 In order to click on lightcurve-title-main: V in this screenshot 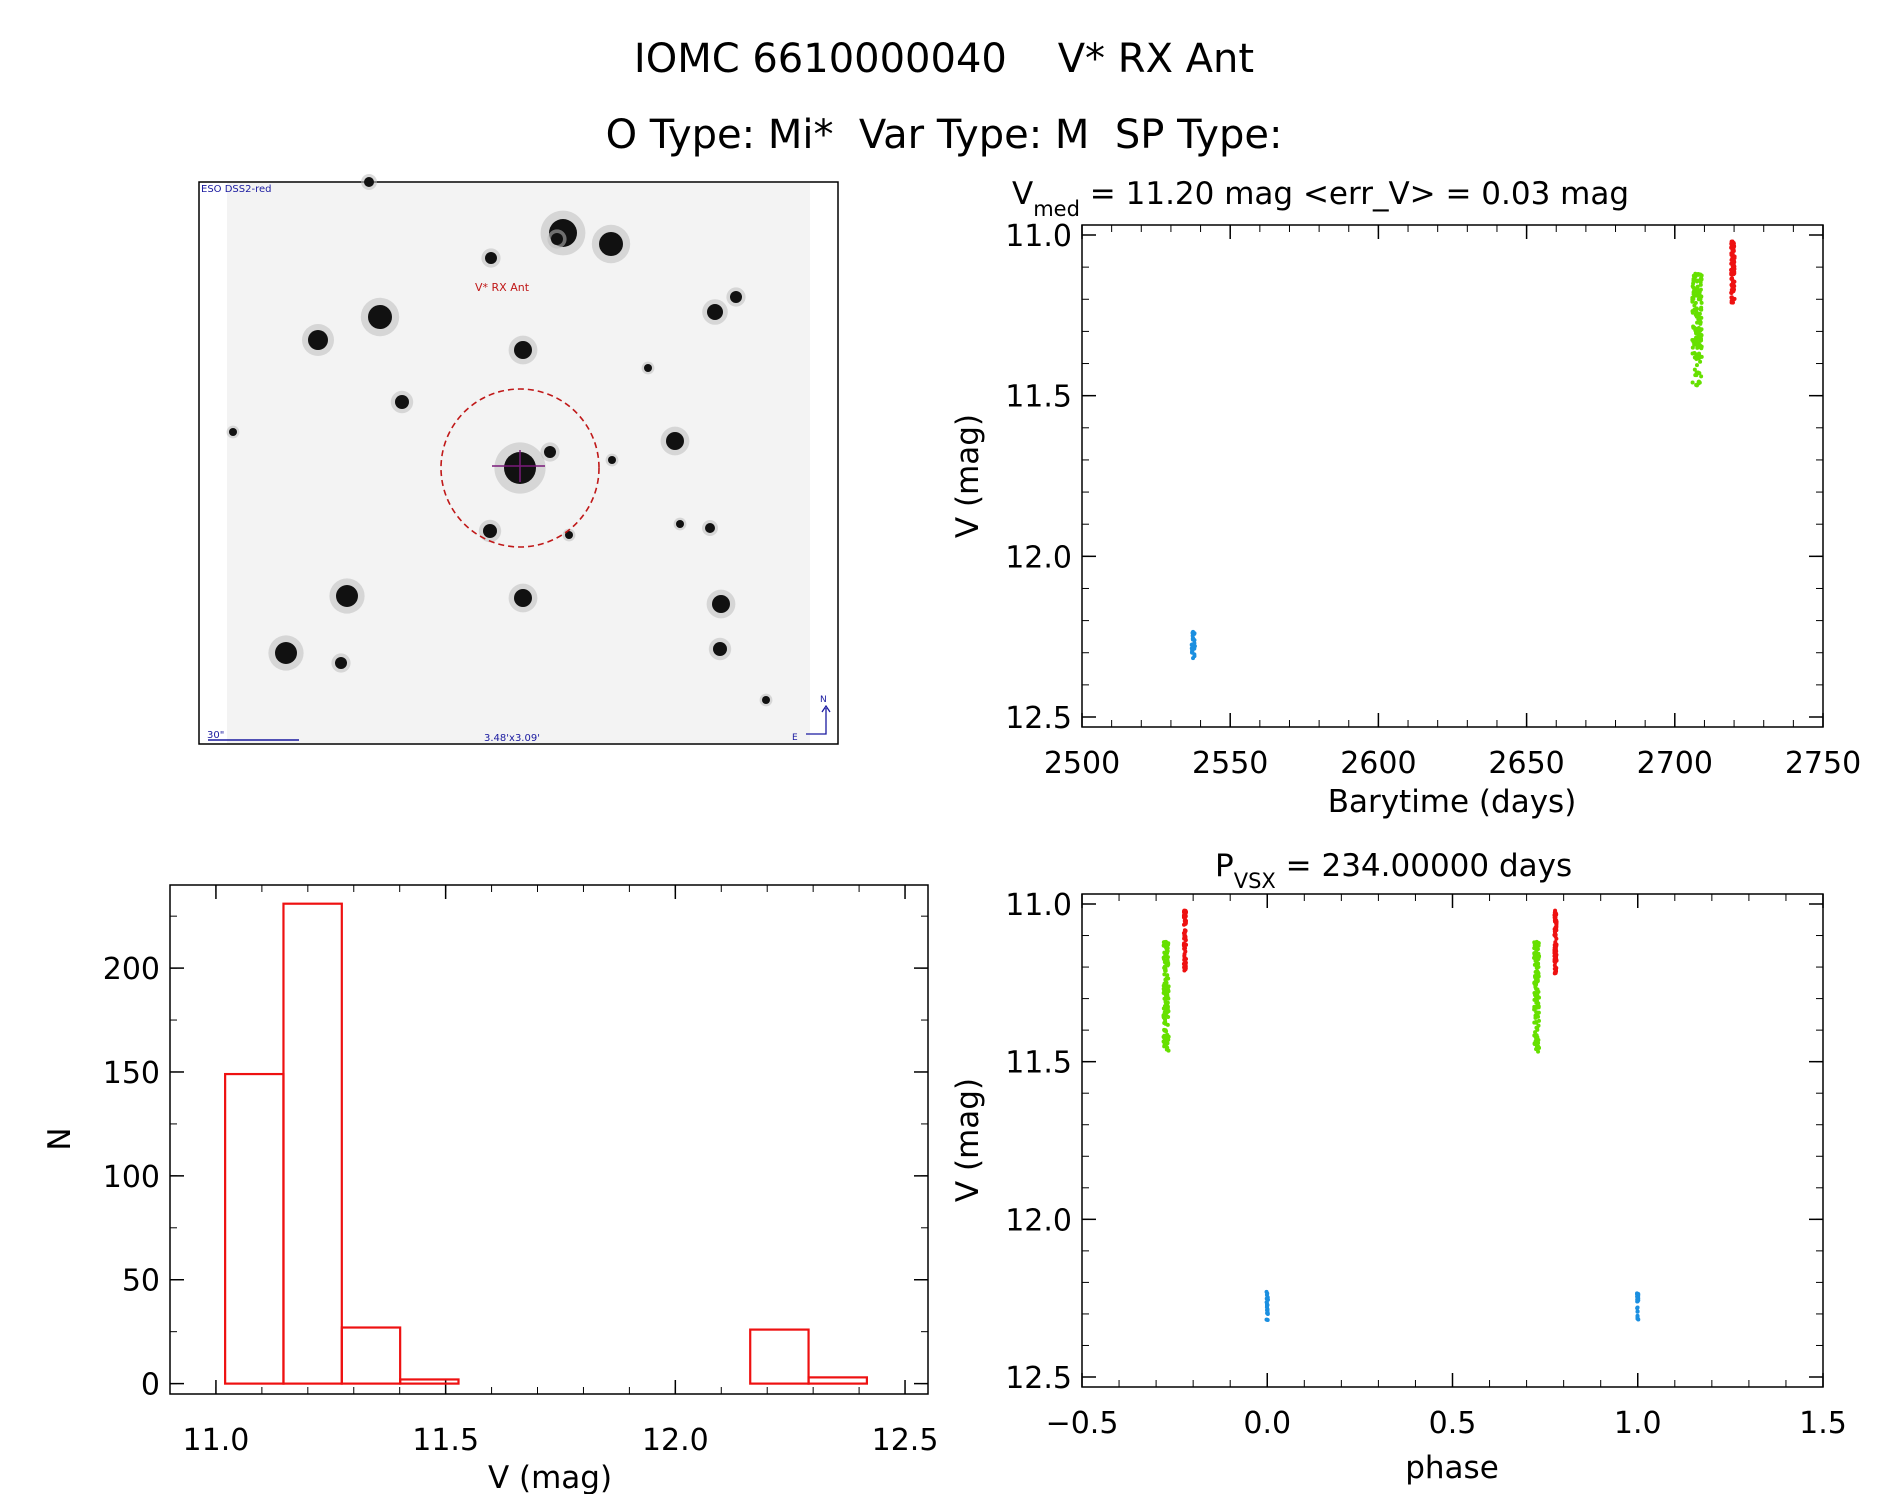, I will do `click(1022, 194)`.